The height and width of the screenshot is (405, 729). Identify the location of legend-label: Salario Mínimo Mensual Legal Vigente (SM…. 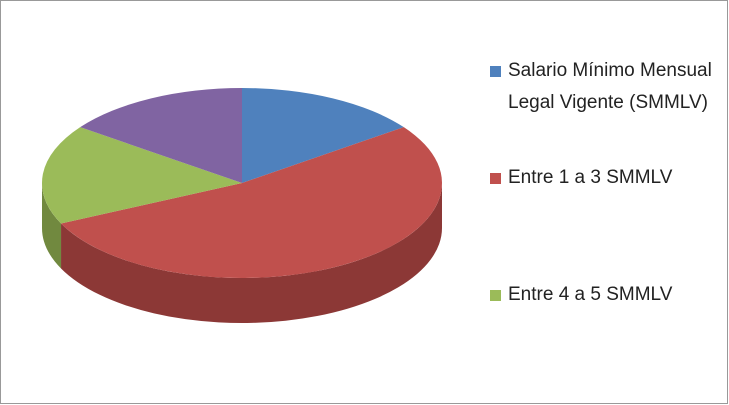
(610, 86).